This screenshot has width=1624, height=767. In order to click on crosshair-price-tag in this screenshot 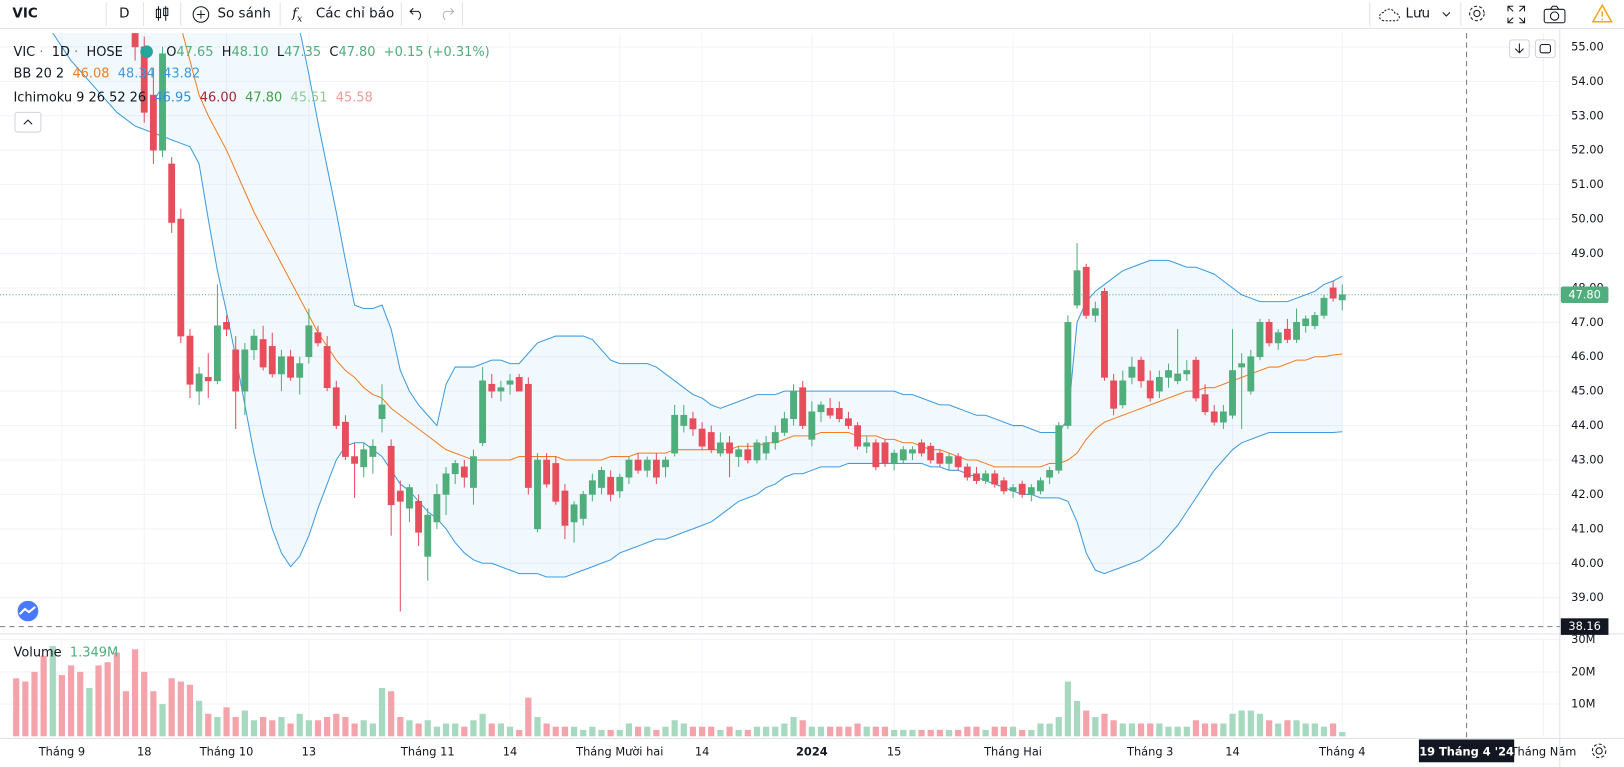, I will do `click(1584, 626)`.